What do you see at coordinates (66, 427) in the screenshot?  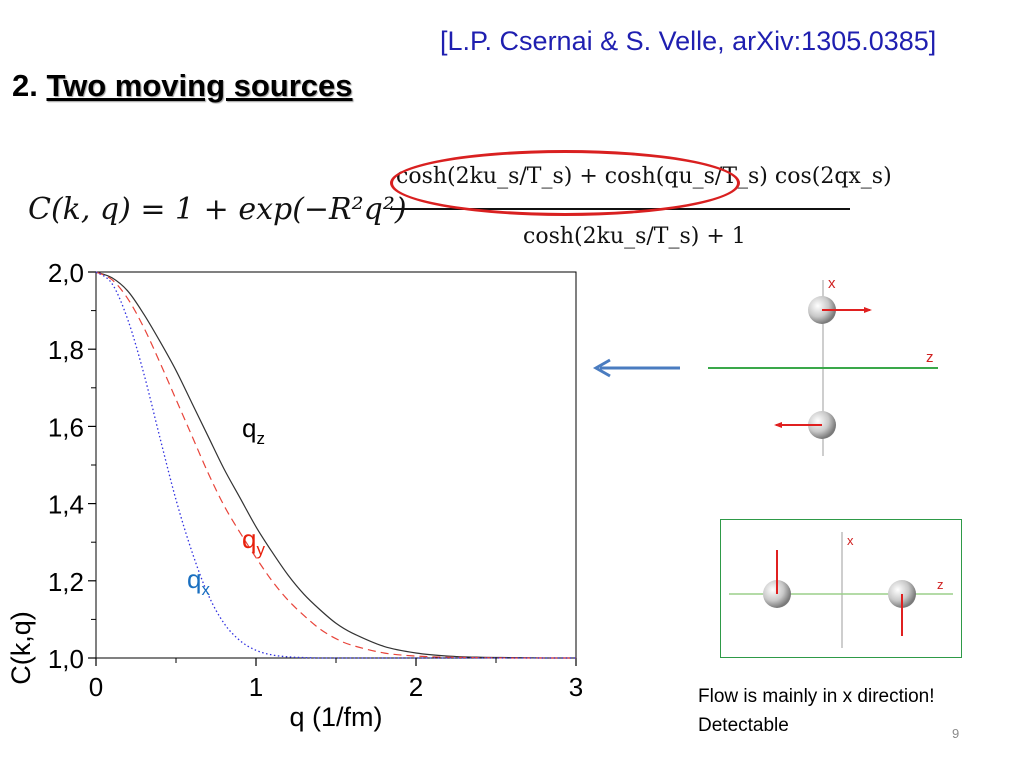 I see `y-tick-label: 1,6` at bounding box center [66, 427].